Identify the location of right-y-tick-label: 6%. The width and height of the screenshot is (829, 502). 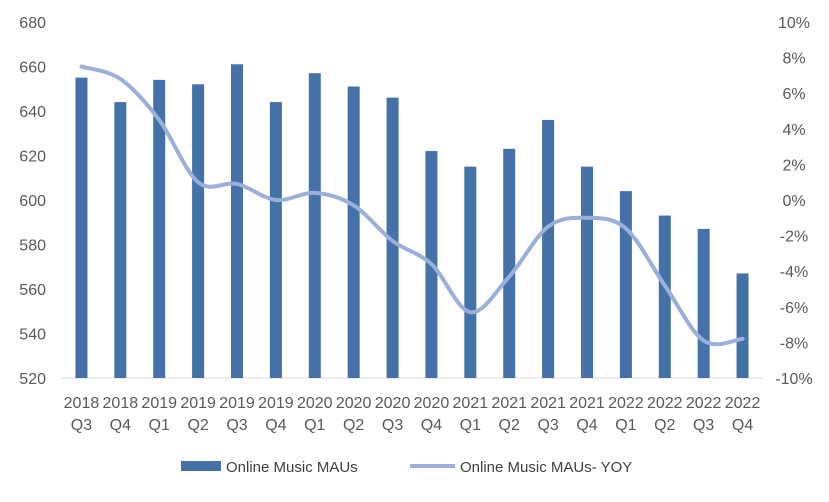
(793, 94).